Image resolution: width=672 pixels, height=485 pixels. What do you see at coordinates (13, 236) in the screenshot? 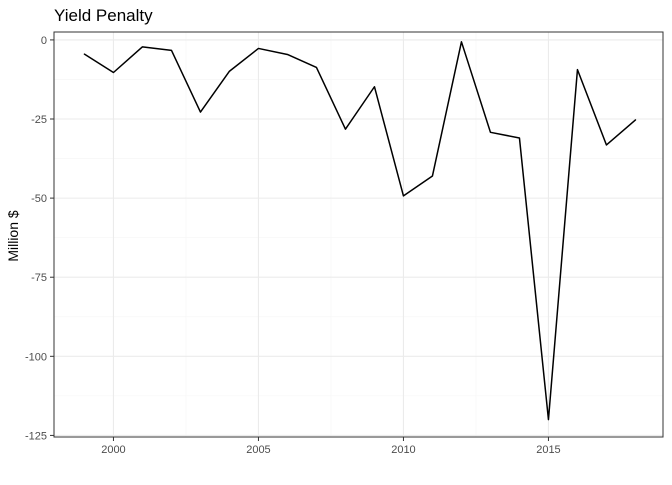
I see `y-axis-label: Million $` at bounding box center [13, 236].